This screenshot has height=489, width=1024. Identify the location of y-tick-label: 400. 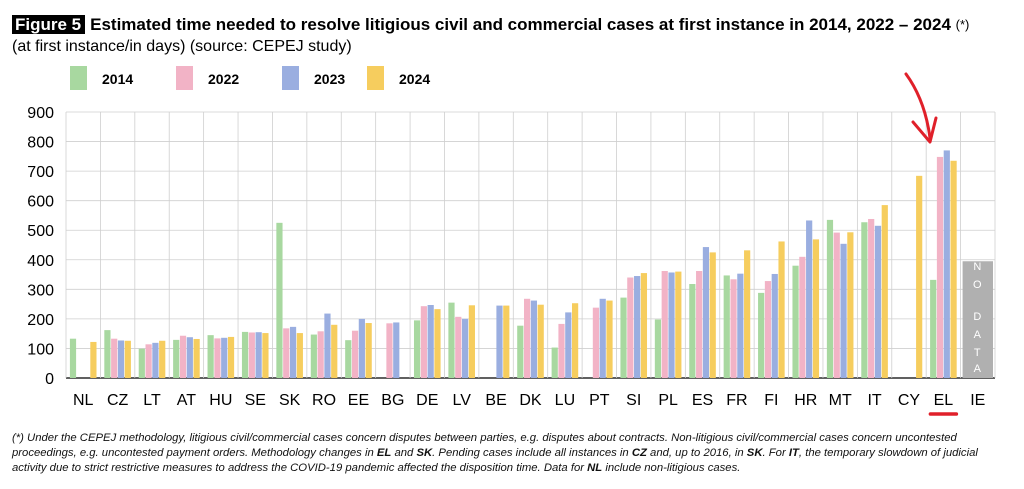
(40, 261).